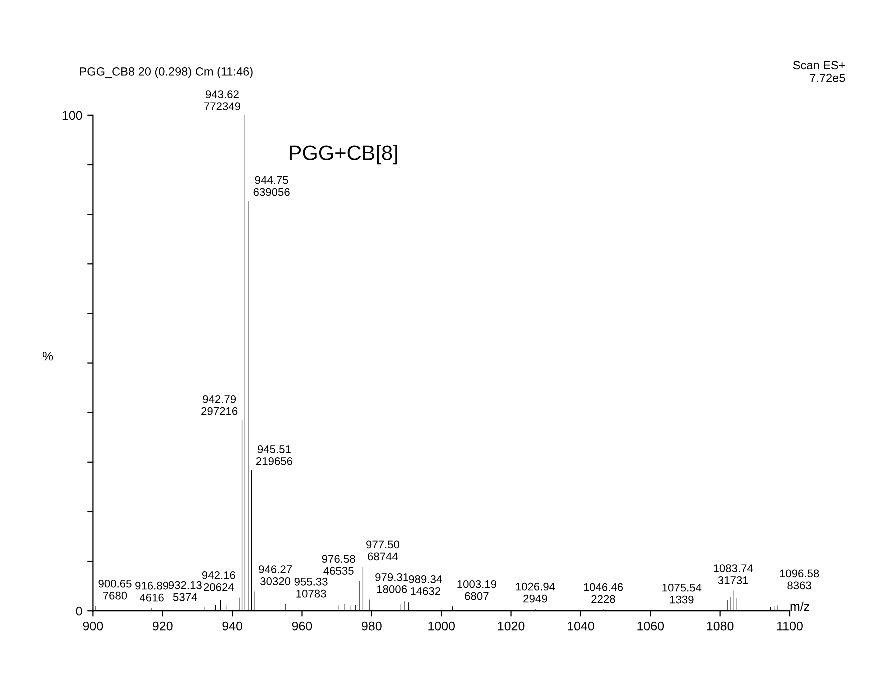 This screenshot has height=679, width=871. What do you see at coordinates (392, 584) in the screenshot?
I see `annotation: 979.31 18006` at bounding box center [392, 584].